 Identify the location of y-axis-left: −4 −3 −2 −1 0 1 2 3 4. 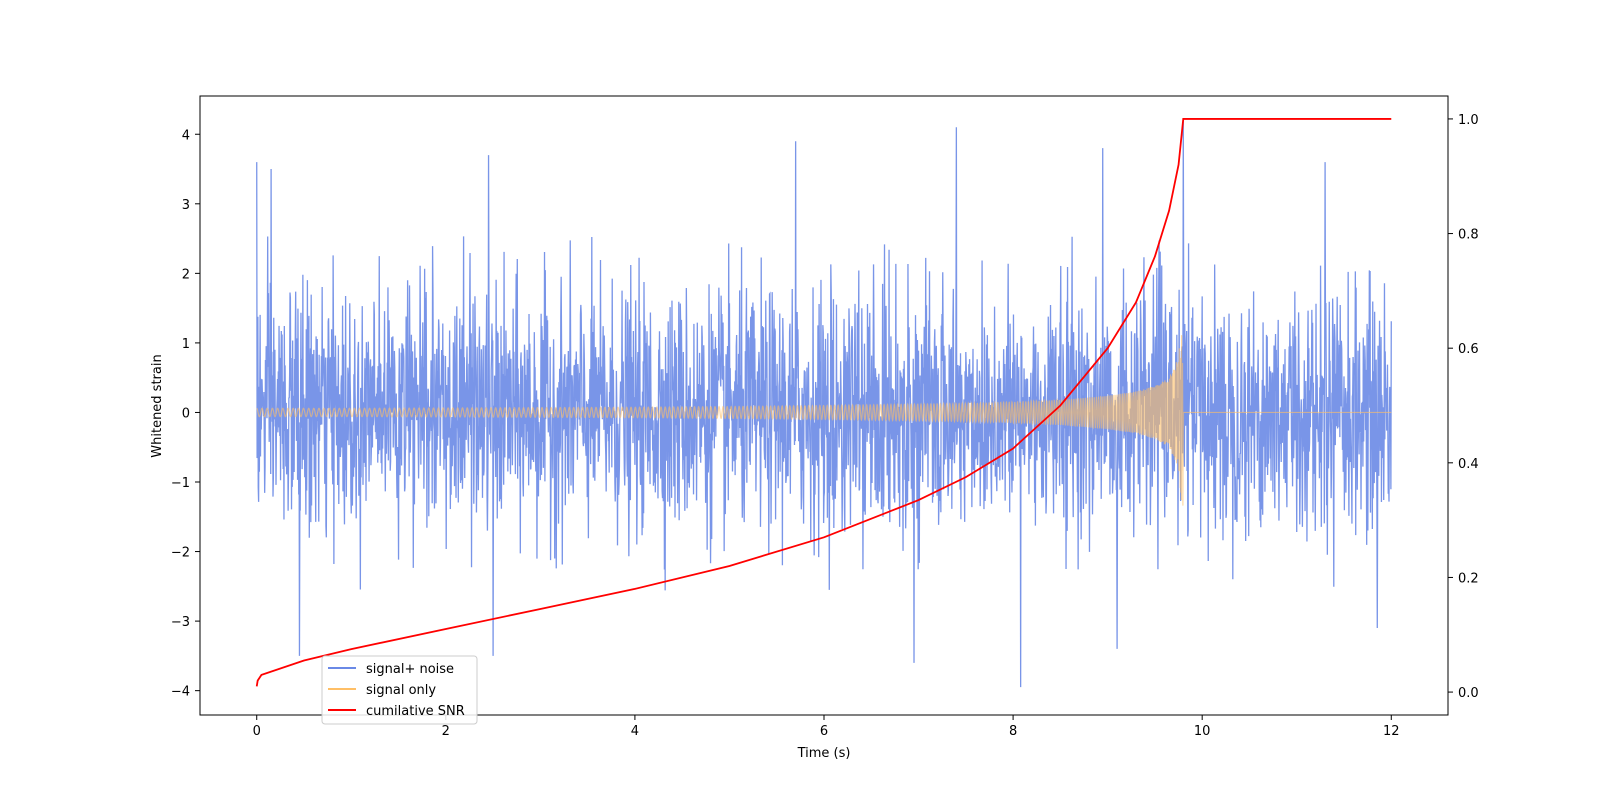
(185, 414).